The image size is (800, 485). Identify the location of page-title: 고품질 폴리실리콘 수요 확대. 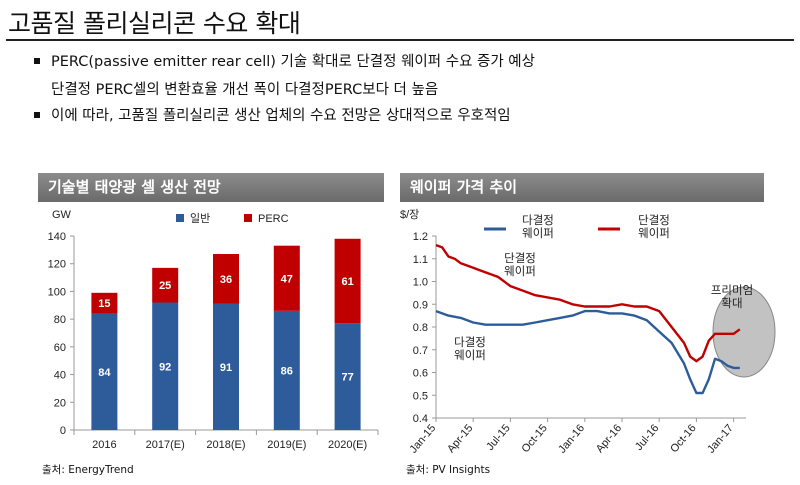
(154, 23).